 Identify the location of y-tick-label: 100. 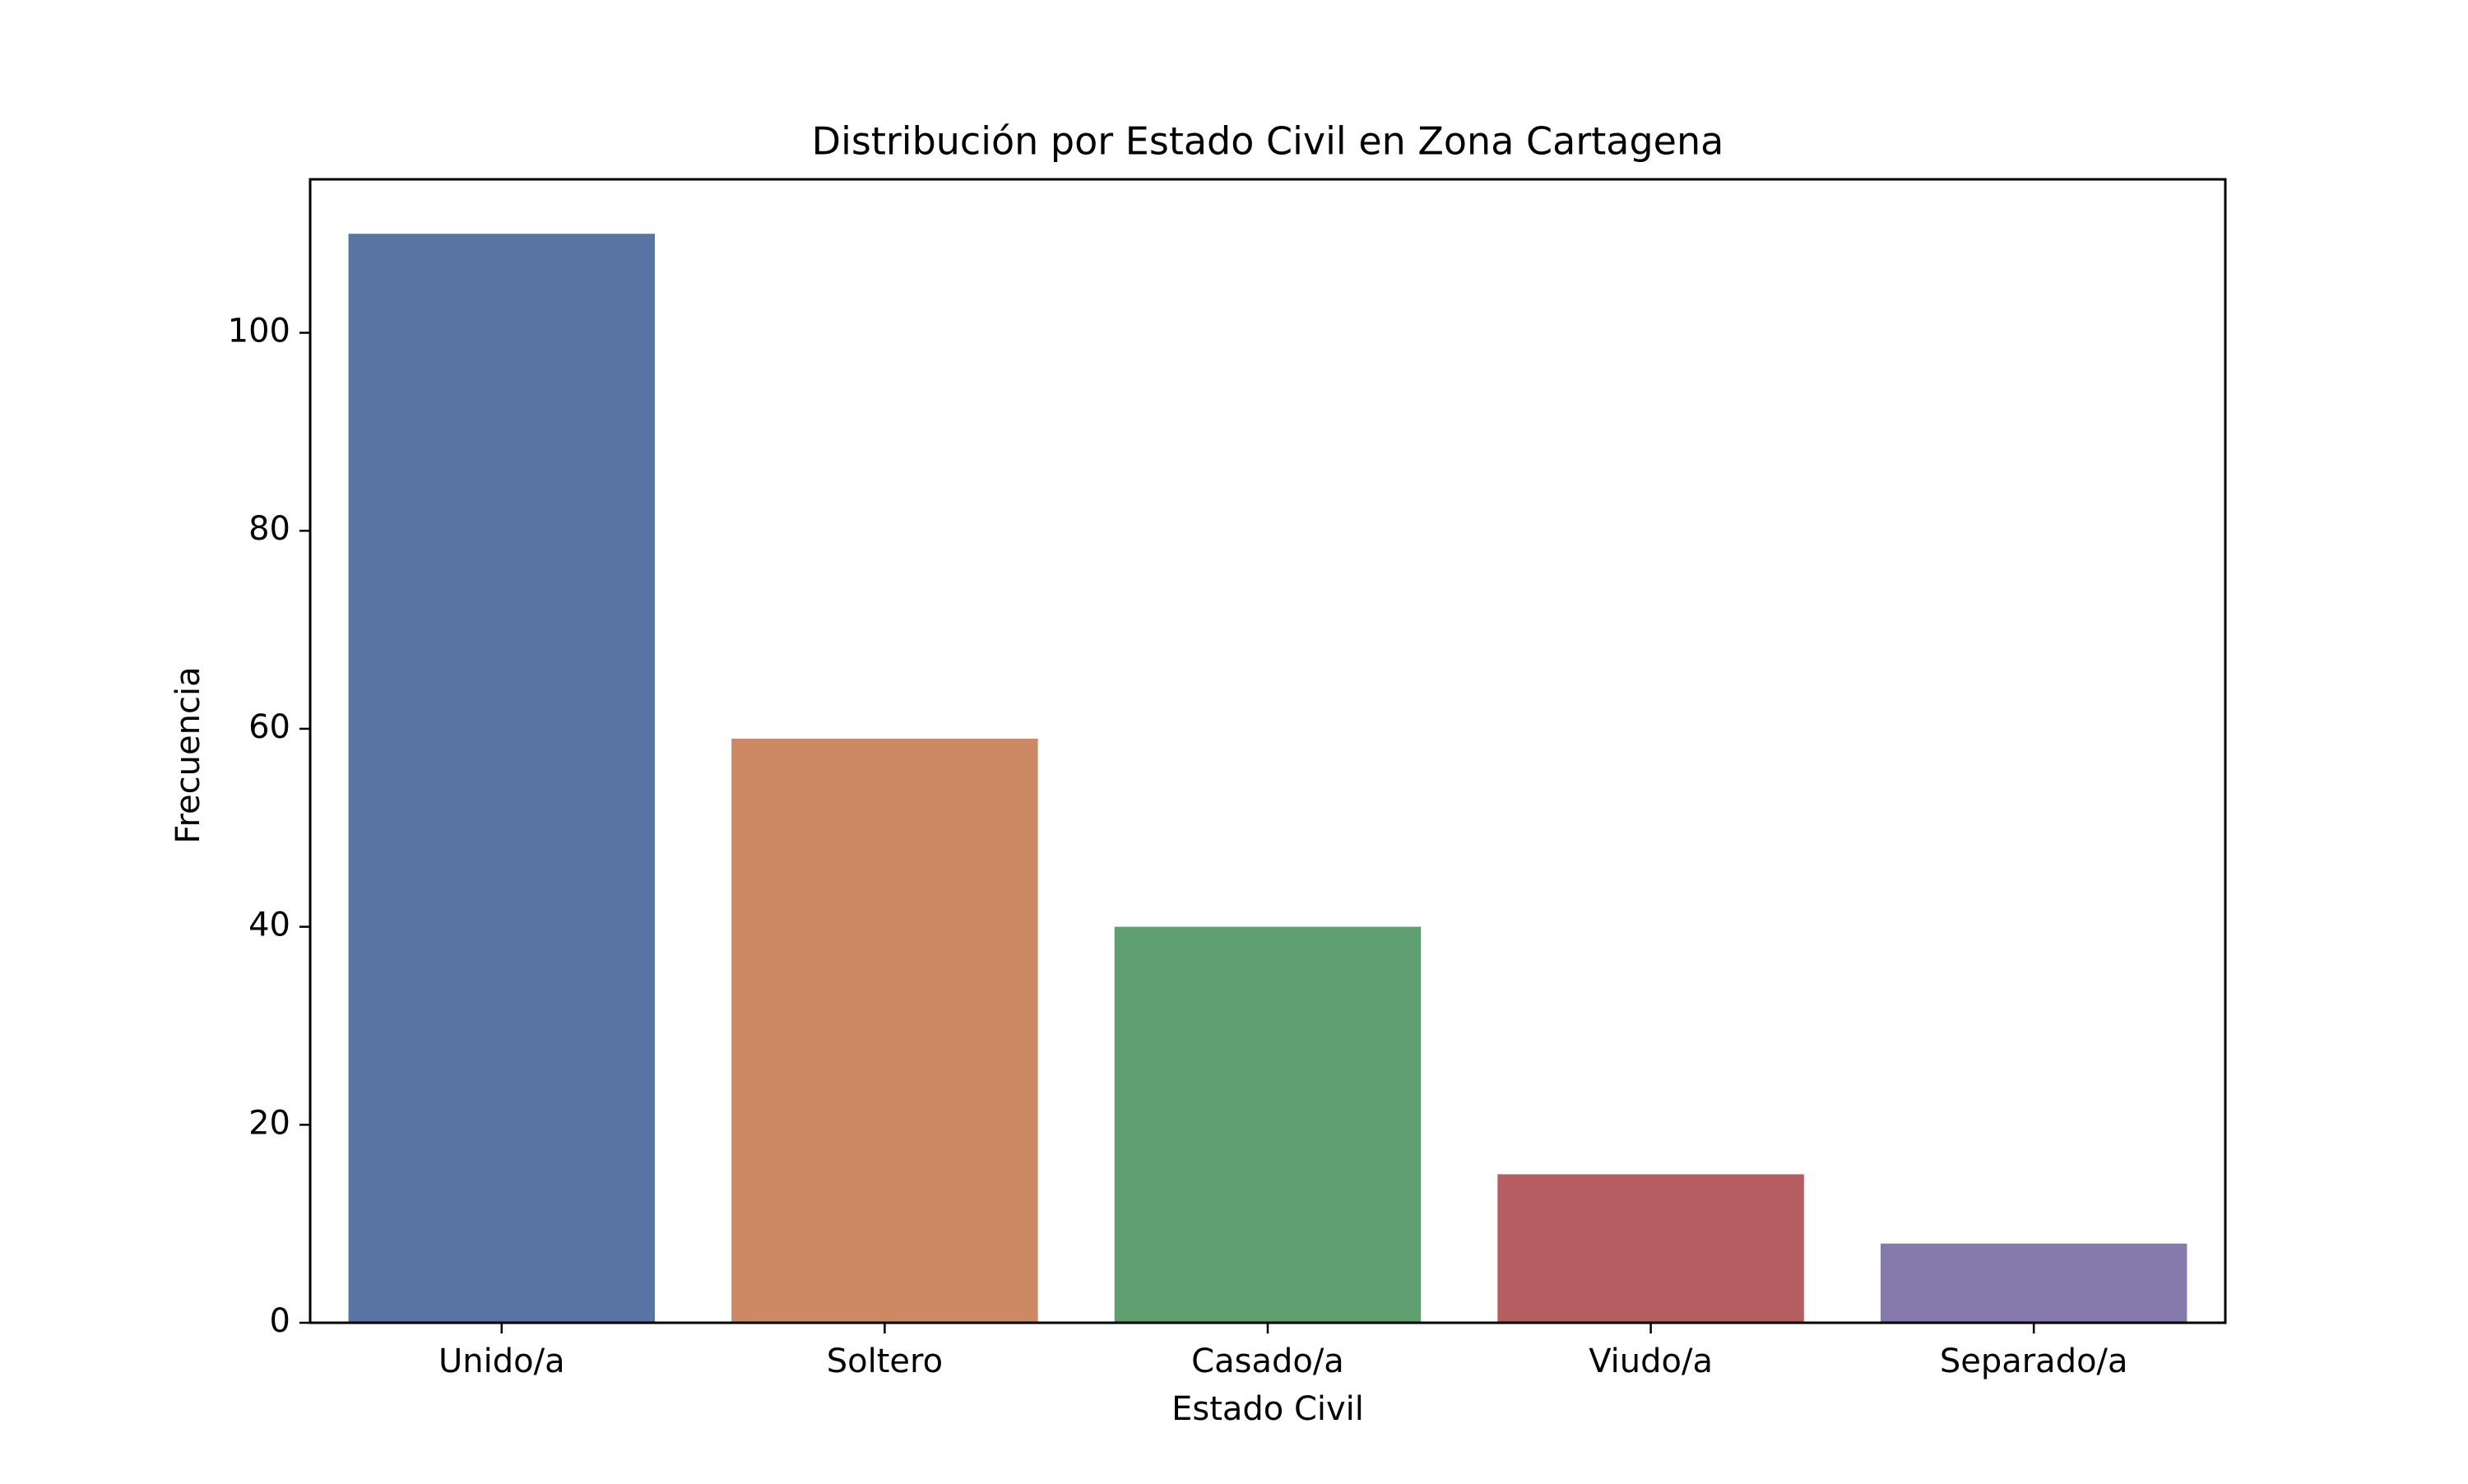
(259, 331).